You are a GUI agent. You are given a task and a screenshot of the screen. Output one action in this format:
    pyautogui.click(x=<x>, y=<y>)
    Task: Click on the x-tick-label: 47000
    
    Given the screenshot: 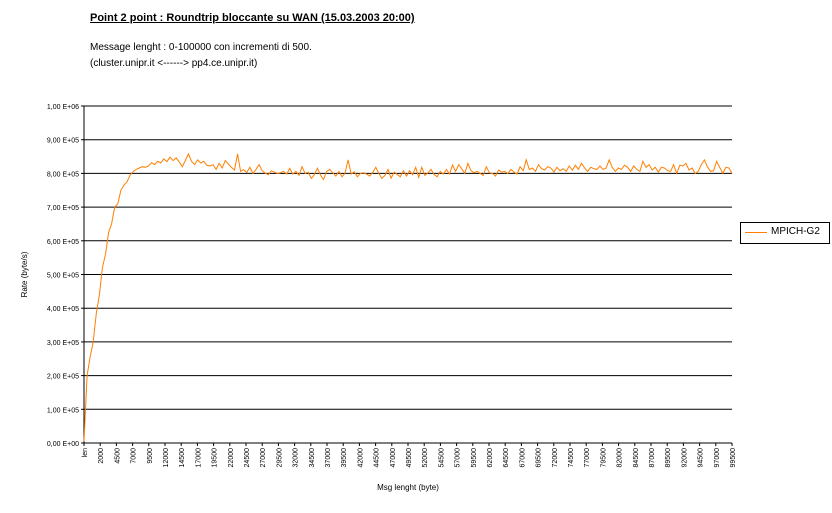 What is the action you would take?
    pyautogui.click(x=393, y=458)
    